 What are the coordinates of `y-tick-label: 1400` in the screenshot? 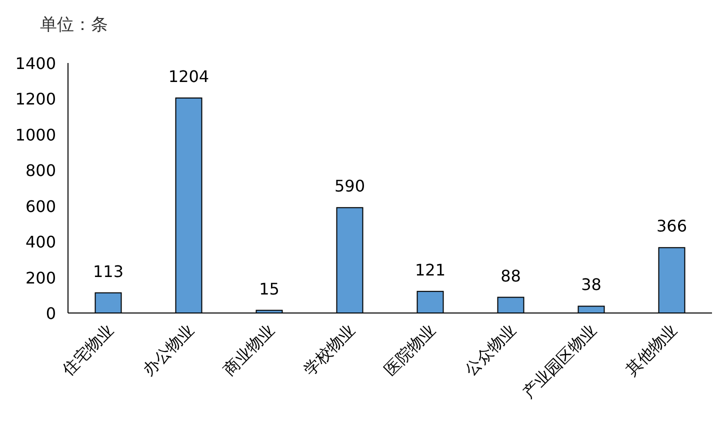 It's located at (35, 63).